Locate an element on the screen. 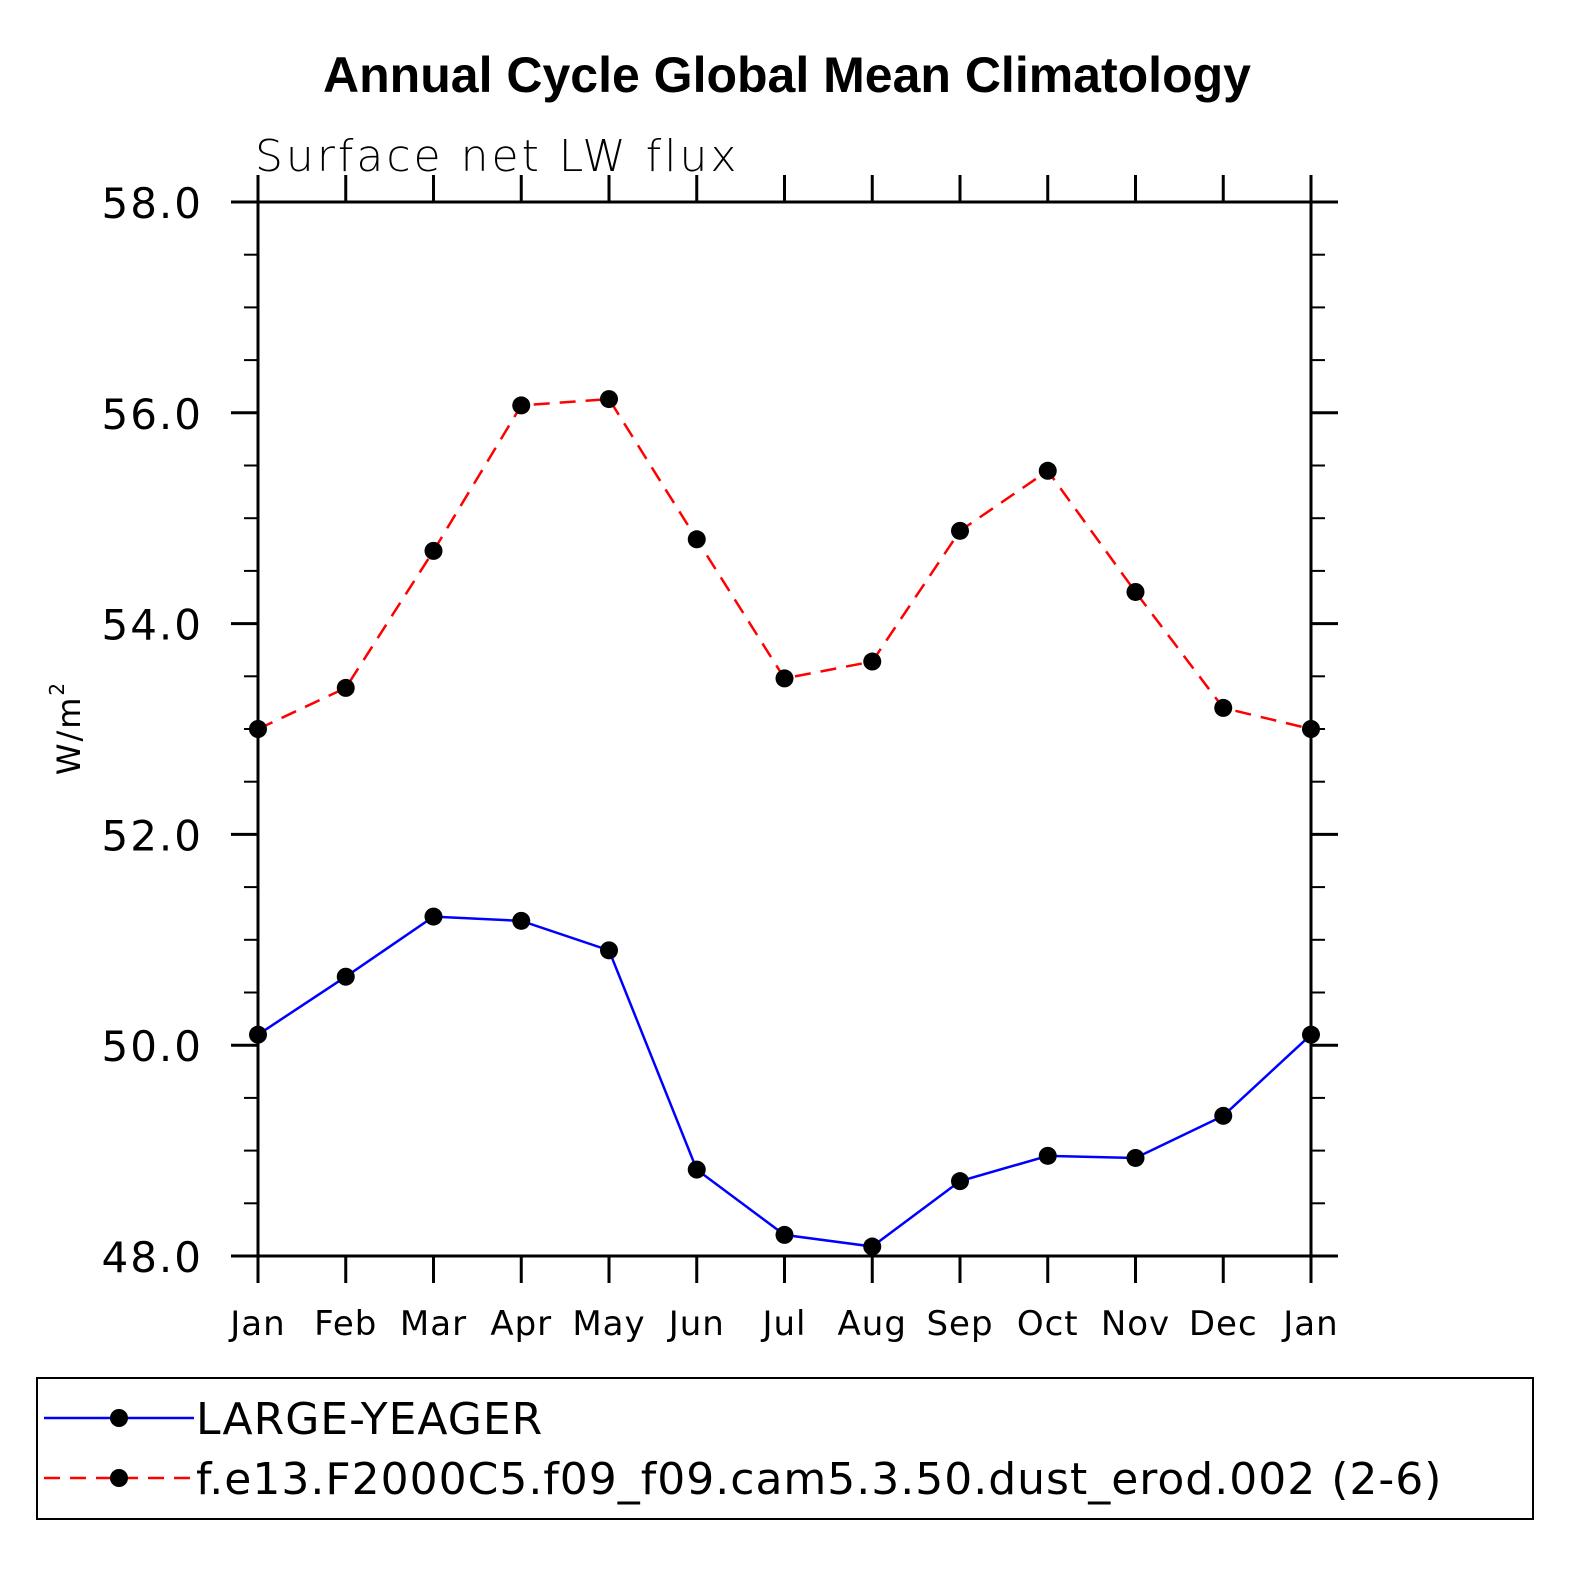 This screenshot has width=1574, height=1574. x-tick-label: Jun is located at coordinates (696, 1324).